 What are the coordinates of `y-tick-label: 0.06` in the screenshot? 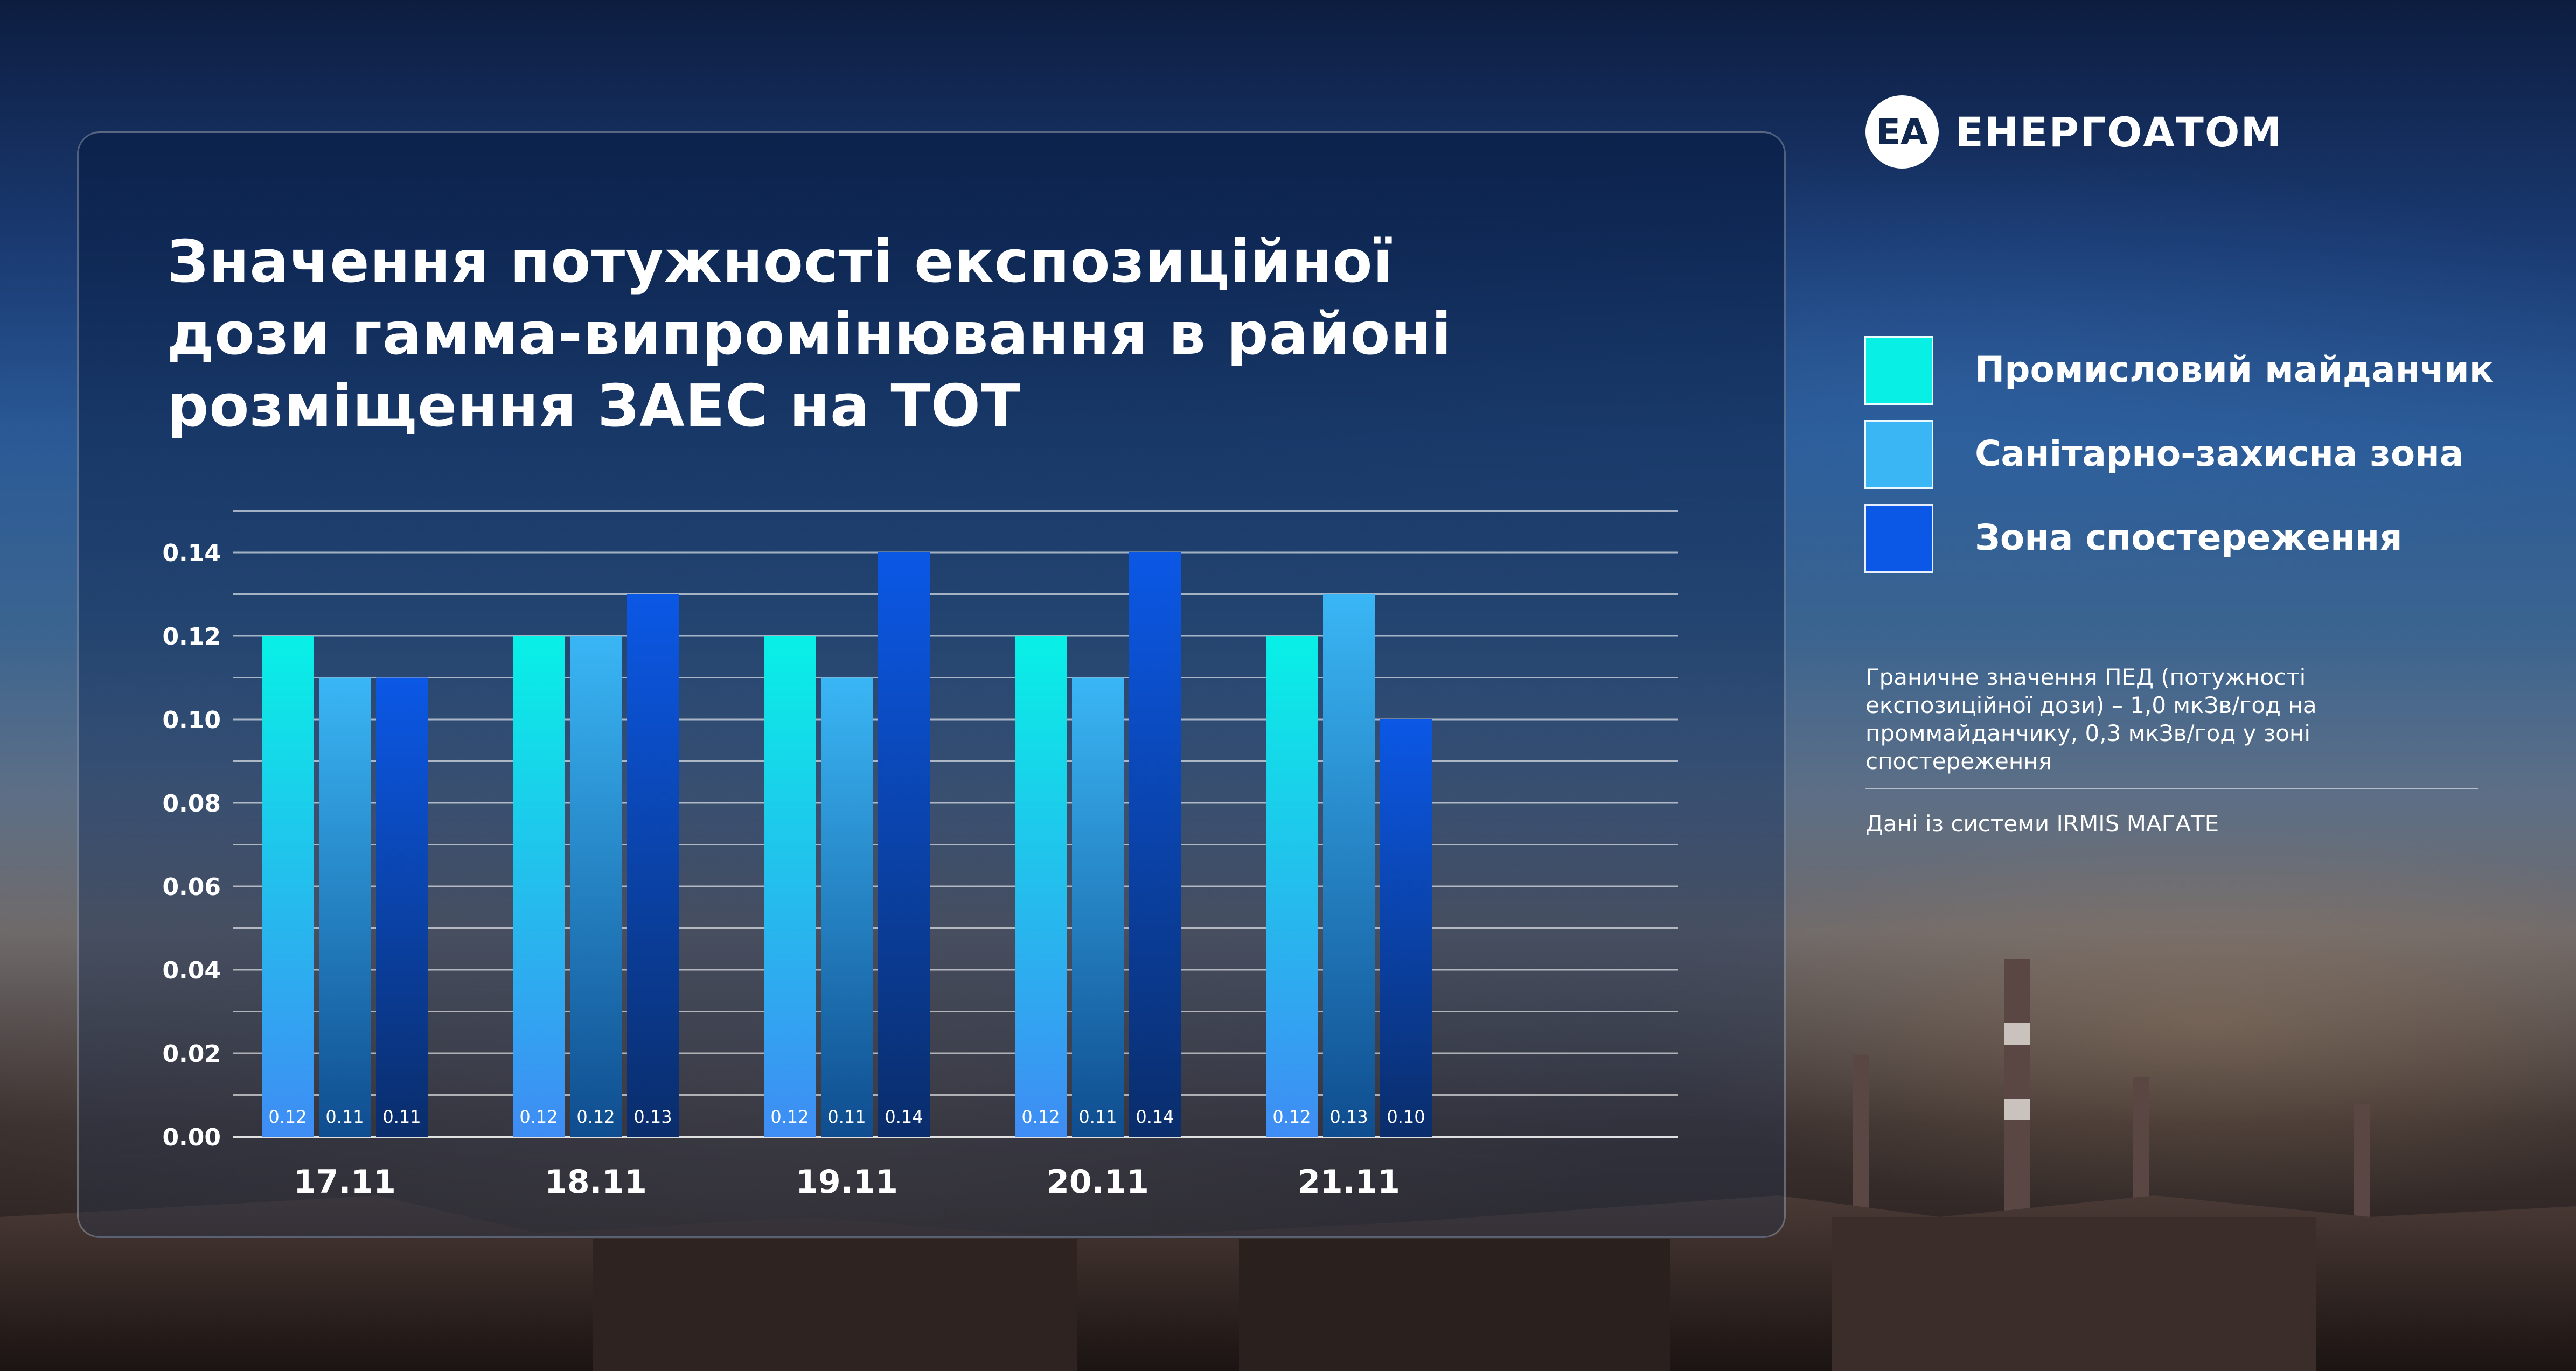 It's located at (191, 887).